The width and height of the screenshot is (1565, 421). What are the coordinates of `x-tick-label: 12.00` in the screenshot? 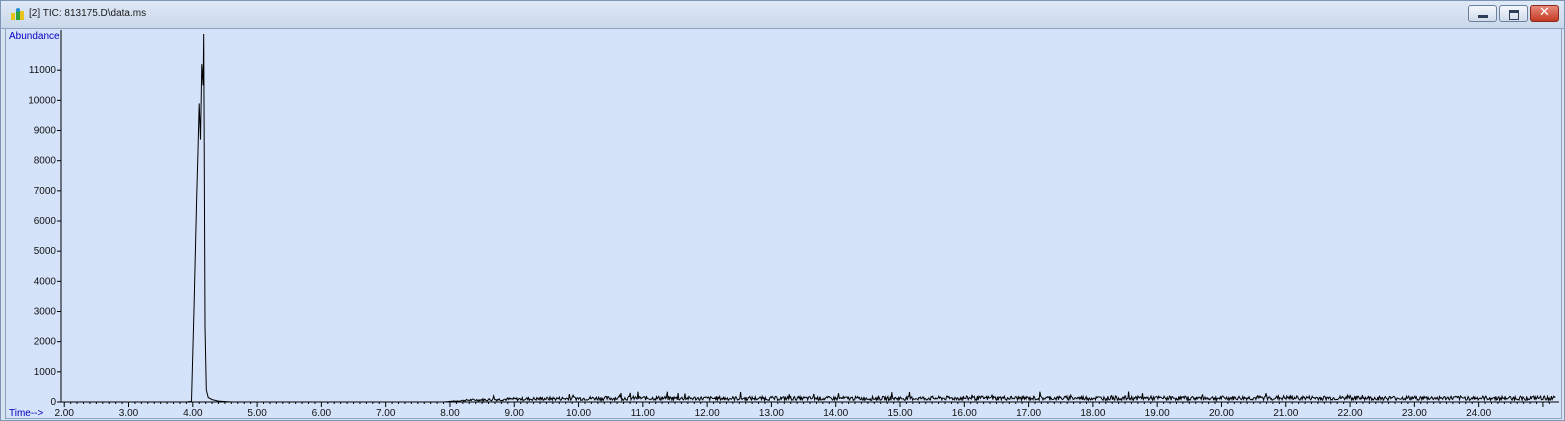 It's located at (707, 413).